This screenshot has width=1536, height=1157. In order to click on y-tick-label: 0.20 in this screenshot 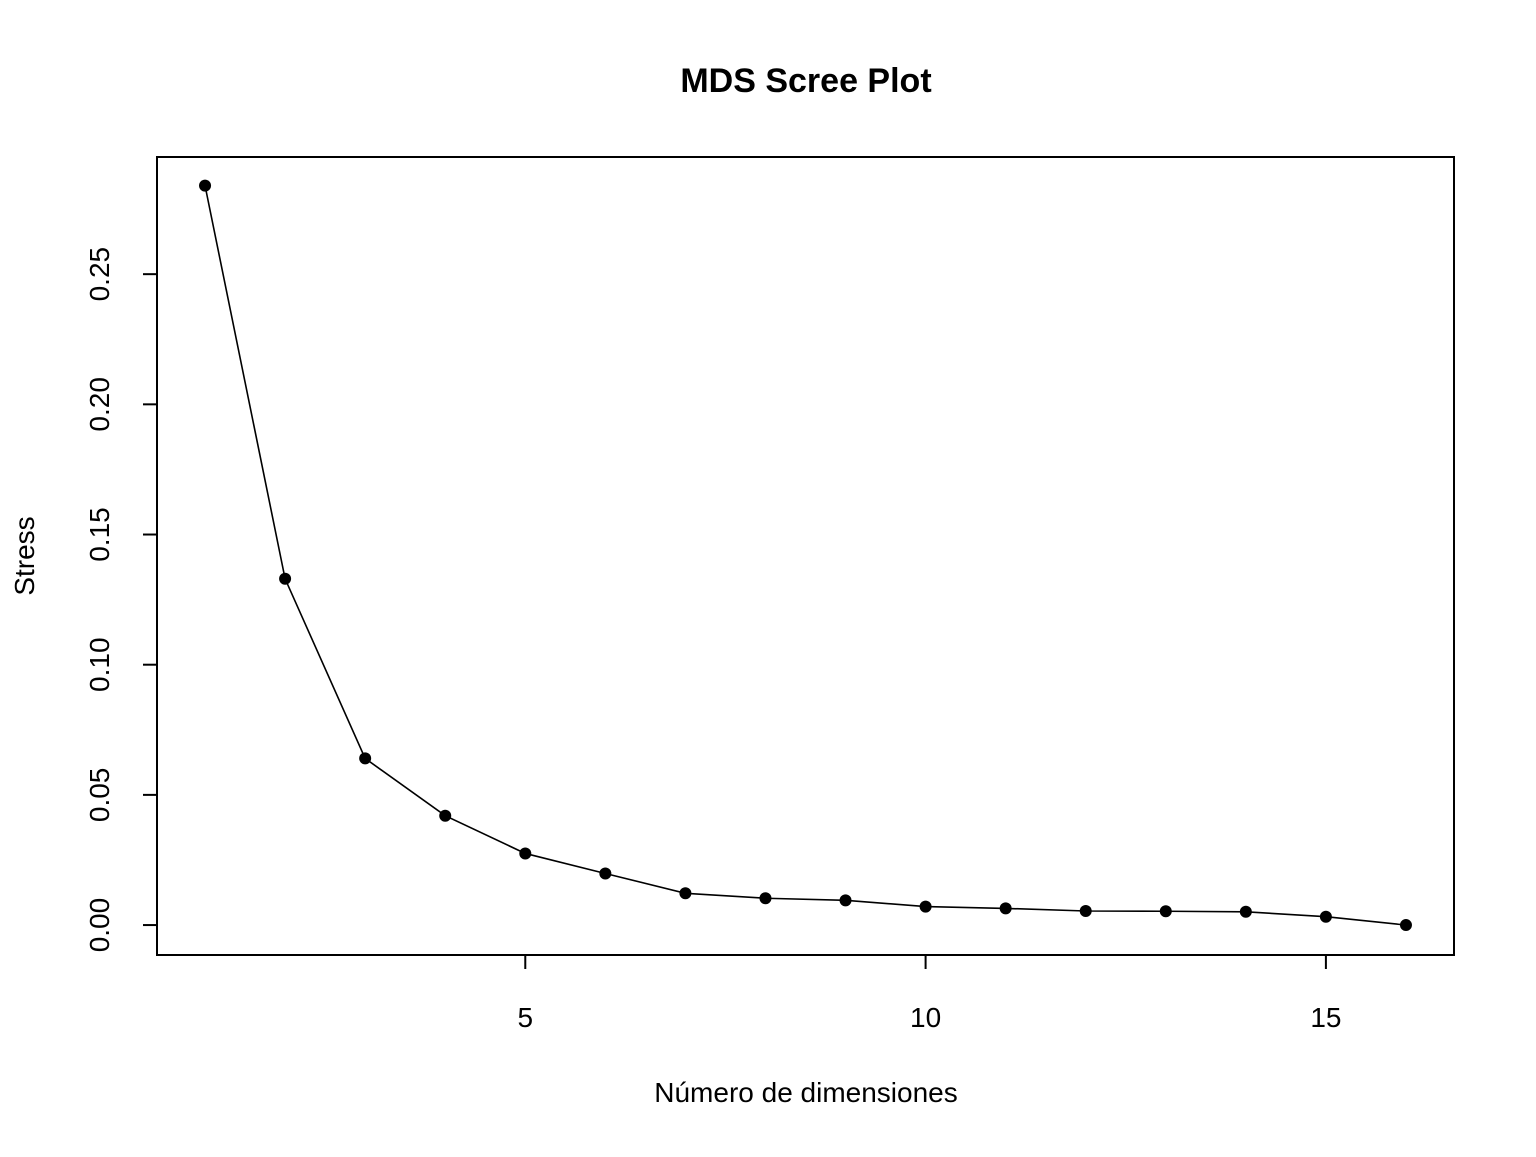, I will do `click(99, 404)`.